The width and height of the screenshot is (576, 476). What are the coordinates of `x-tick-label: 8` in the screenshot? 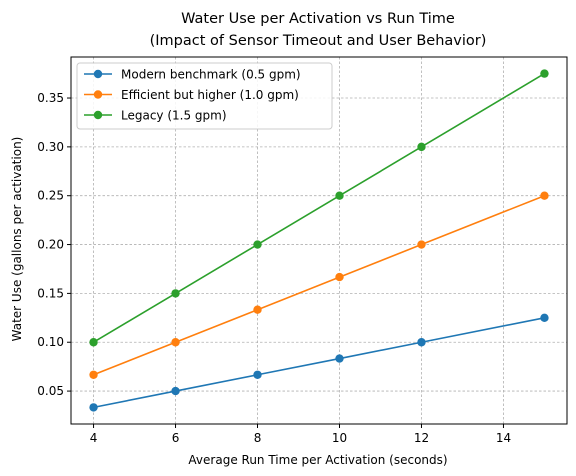 It's located at (258, 438).